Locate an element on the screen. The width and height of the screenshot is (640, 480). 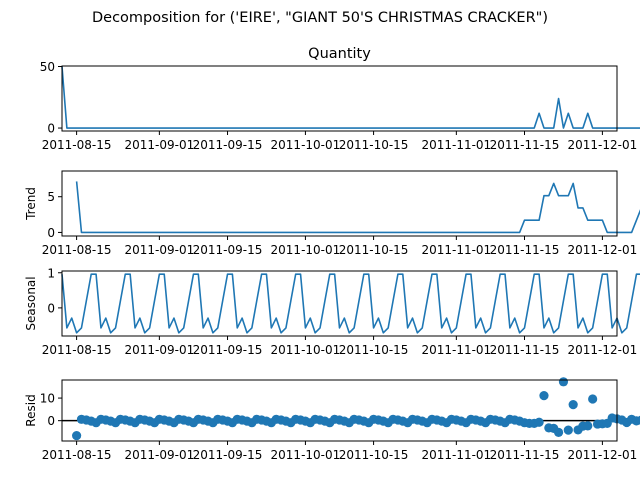
resid-xtick-label: 2011-08-15 is located at coordinates (77, 455).